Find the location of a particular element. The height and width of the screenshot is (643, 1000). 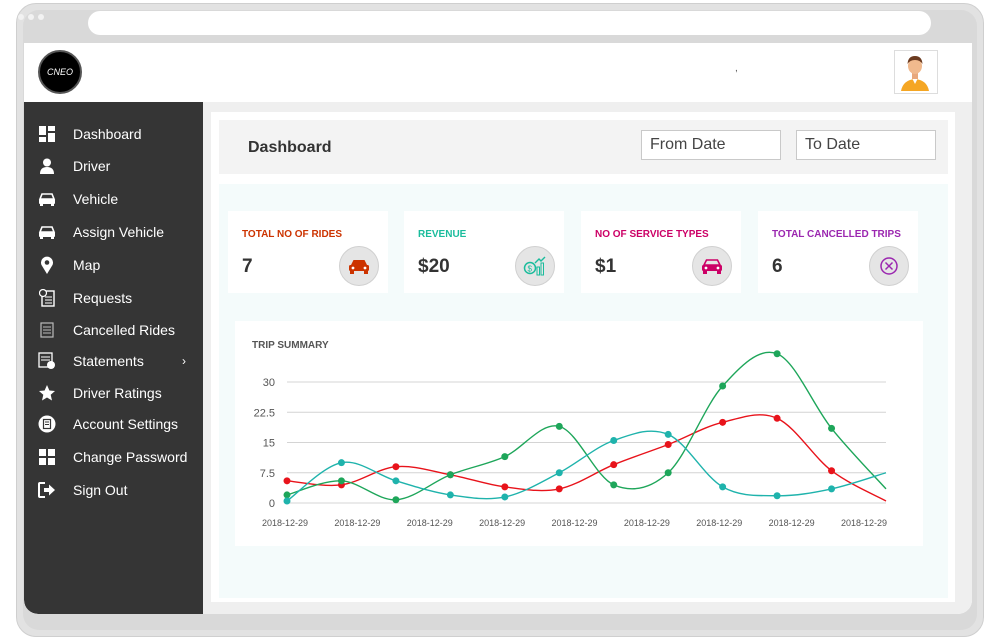

car-service-icon is located at coordinates (712, 266).